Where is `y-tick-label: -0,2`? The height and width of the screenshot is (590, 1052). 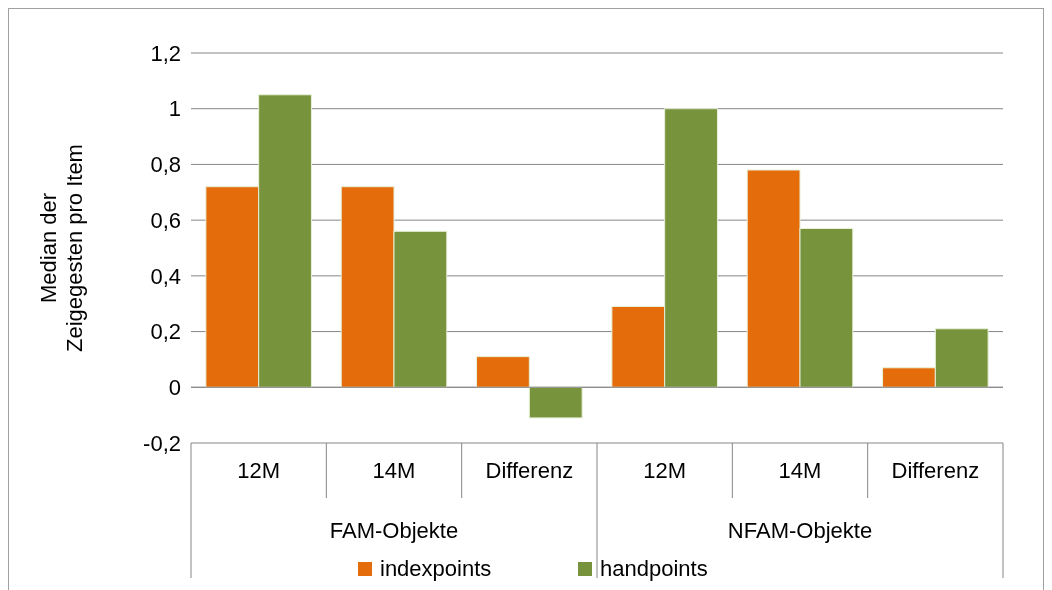 y-tick-label: -0,2 is located at coordinates (162, 443).